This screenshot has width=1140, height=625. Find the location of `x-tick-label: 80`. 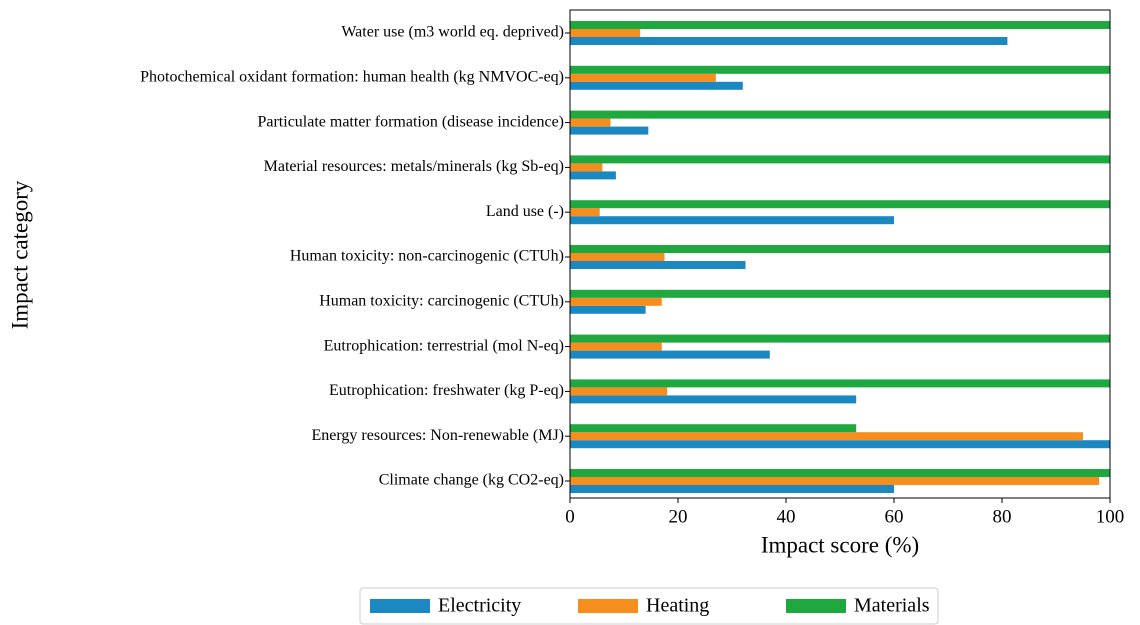

x-tick-label: 80 is located at coordinates (1002, 516).